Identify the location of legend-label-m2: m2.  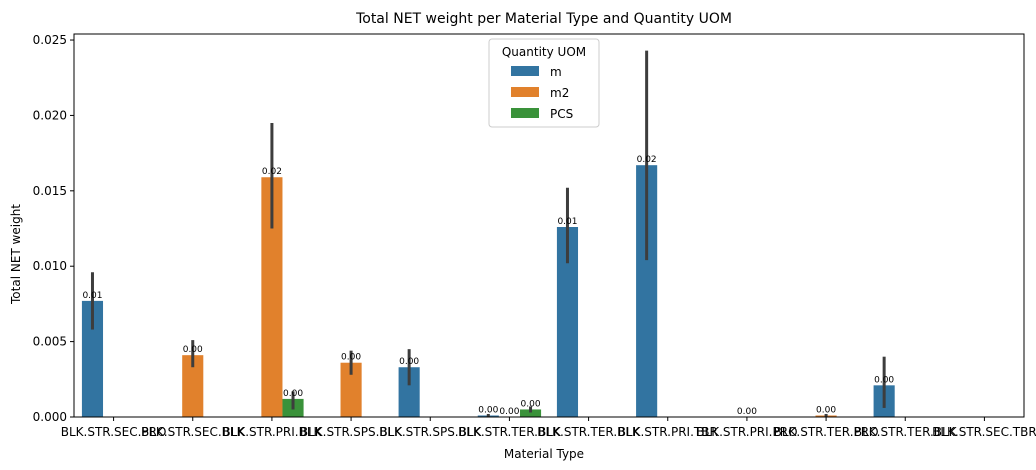
(559, 93).